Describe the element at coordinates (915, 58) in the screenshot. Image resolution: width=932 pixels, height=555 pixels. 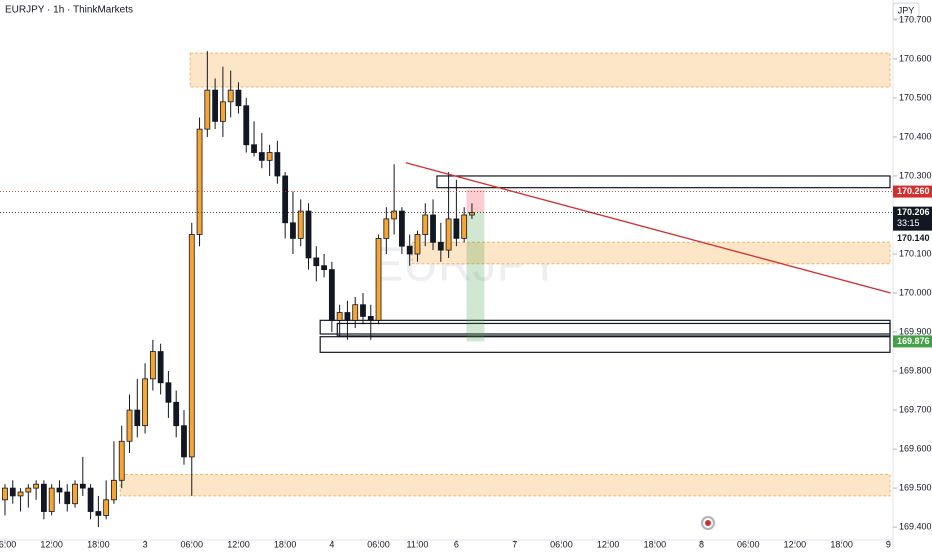
I see `y-tick-label: 170.600` at that location.